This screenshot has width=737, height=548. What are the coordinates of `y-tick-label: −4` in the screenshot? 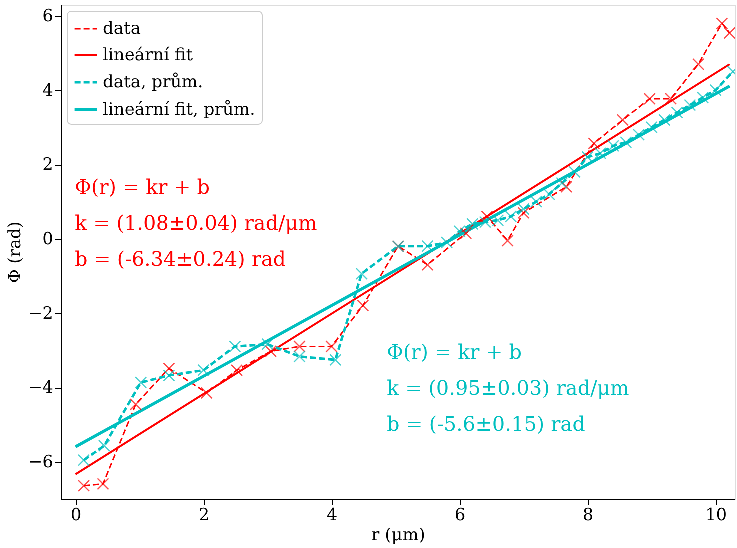 It's located at (41, 388).